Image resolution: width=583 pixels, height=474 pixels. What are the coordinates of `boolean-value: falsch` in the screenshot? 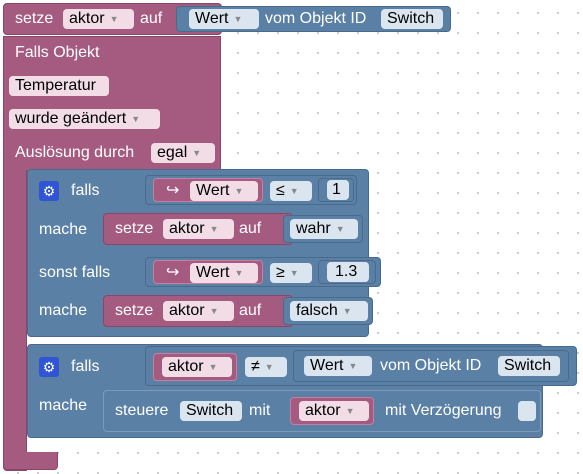 It's located at (317, 310).